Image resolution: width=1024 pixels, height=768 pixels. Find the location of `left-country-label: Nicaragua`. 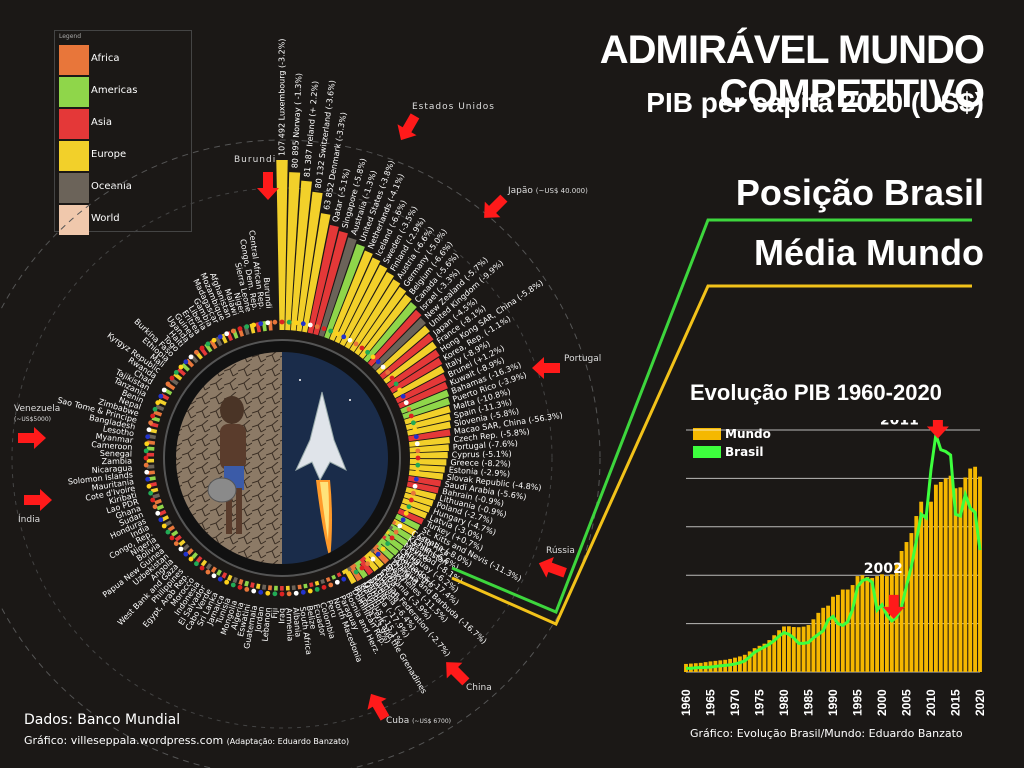

left-country-label: Nicaragua is located at coordinates (111, 469).